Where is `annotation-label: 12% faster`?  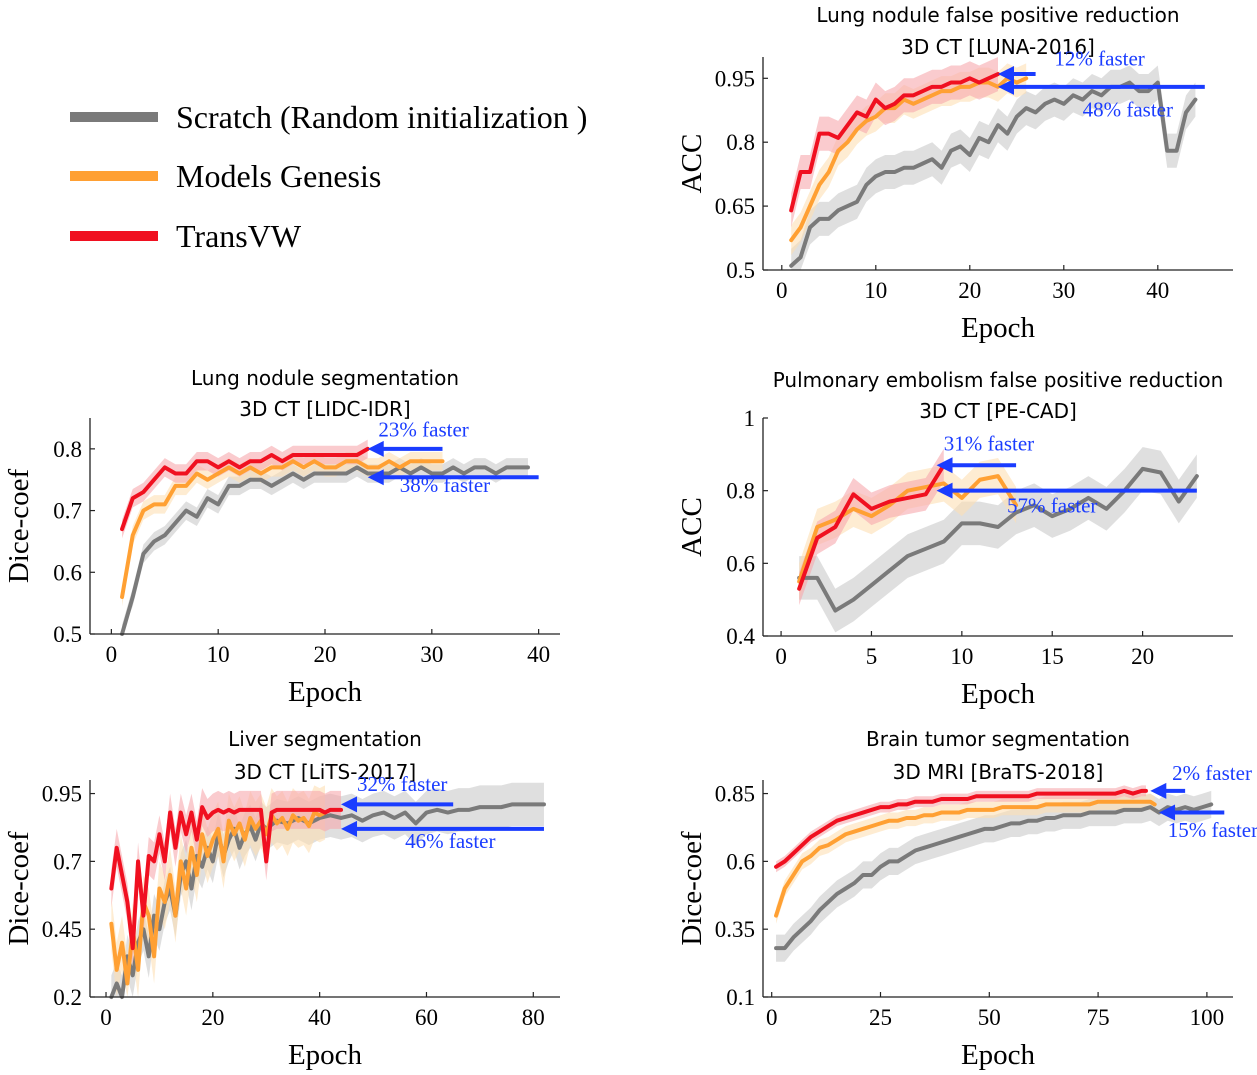
annotation-label: 12% faster is located at coordinates (1099, 59).